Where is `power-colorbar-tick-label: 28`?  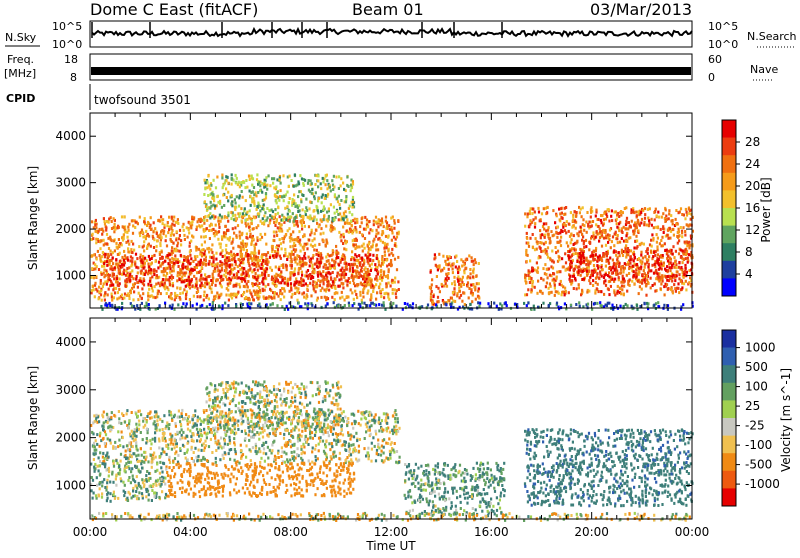 power-colorbar-tick-label: 28 is located at coordinates (752, 142).